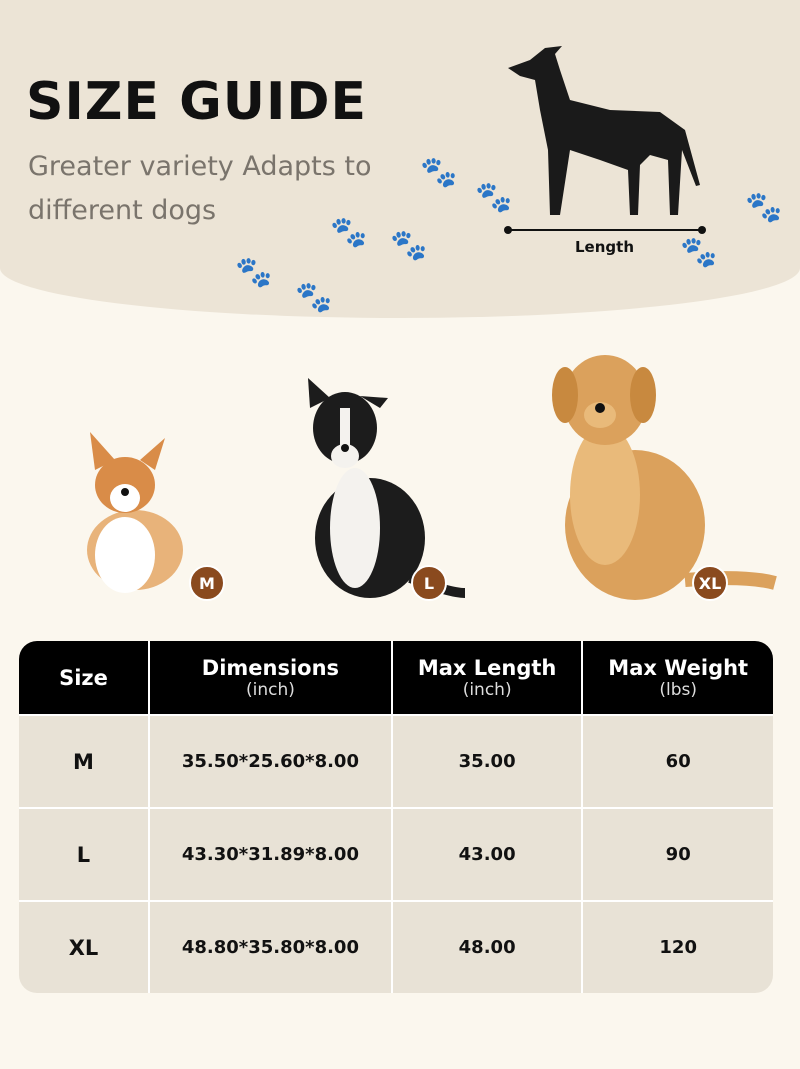  What do you see at coordinates (271, 946) in the screenshot?
I see `cell-dimensions: 48.80*35.80*8.00` at bounding box center [271, 946].